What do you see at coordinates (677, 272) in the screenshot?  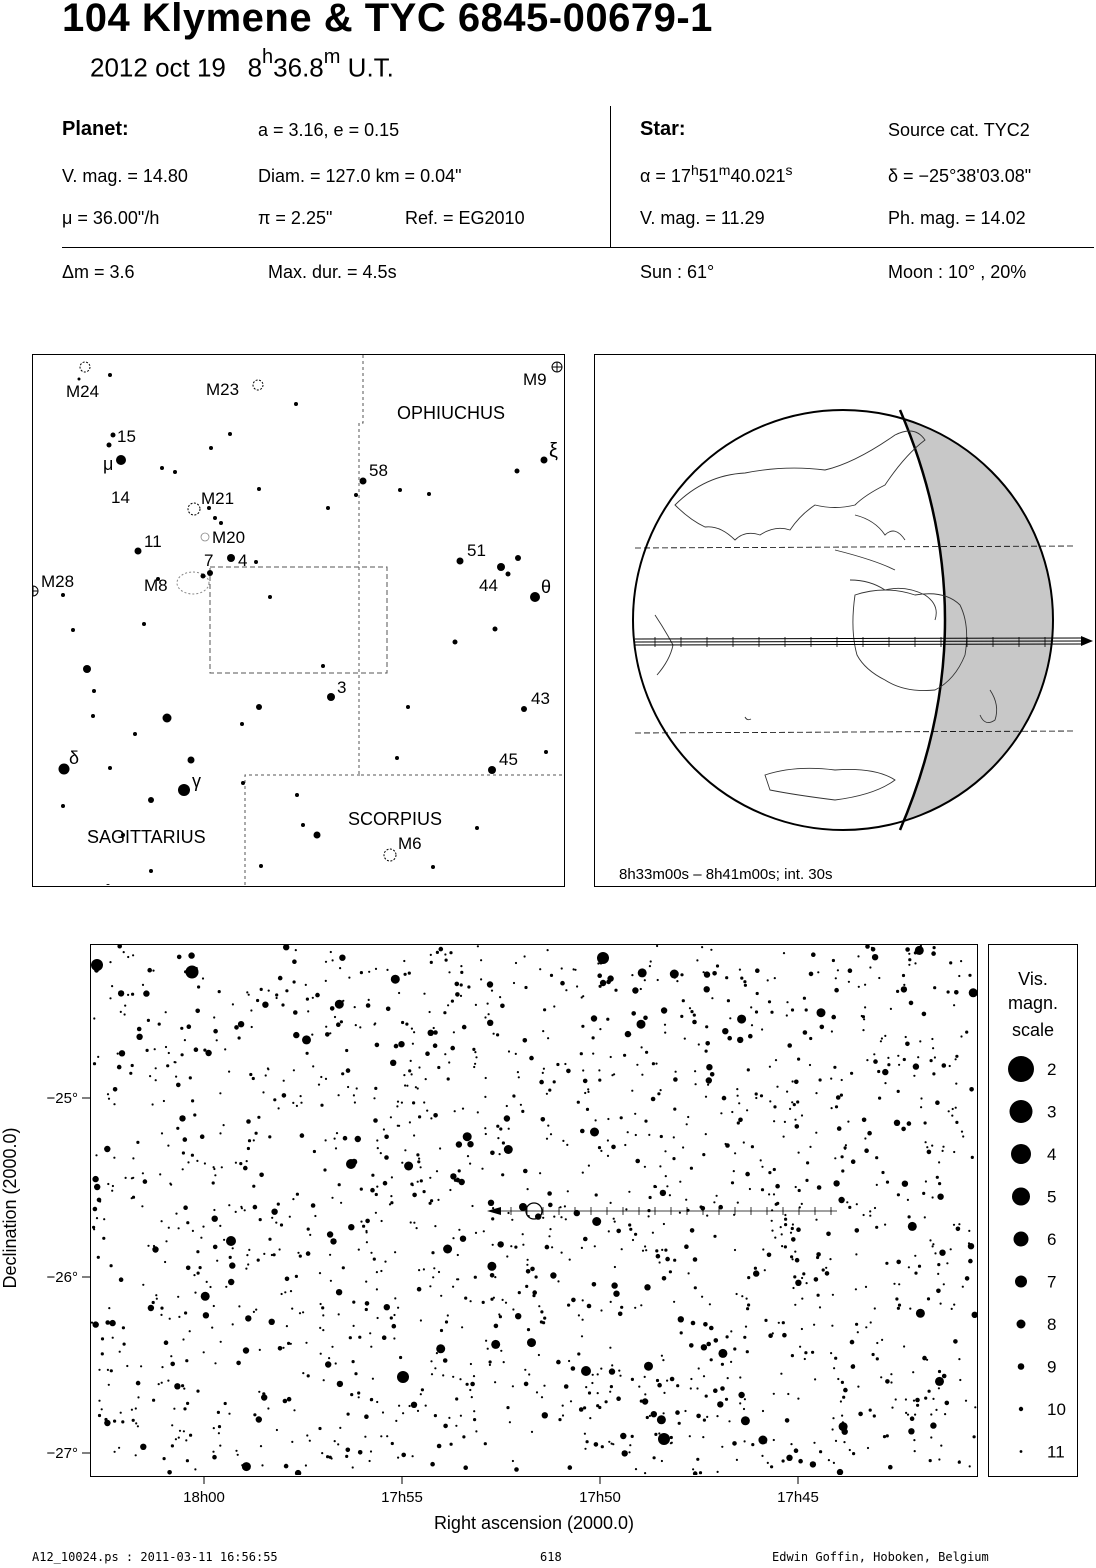 I see `sun-elongation: Sun : 61°` at bounding box center [677, 272].